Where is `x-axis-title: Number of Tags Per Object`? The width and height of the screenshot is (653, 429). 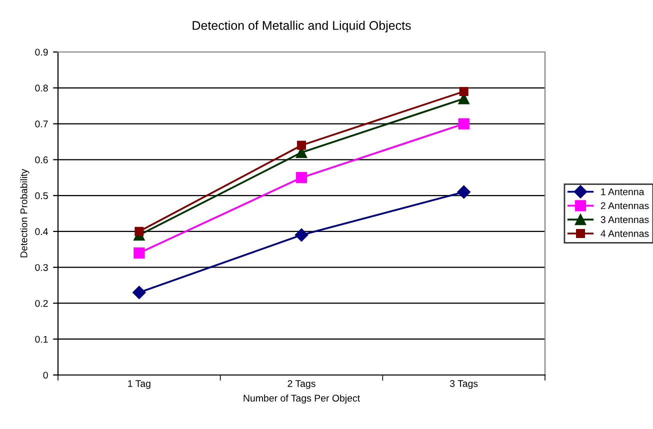
x-axis-title: Number of Tags Per Object is located at coordinates (302, 399).